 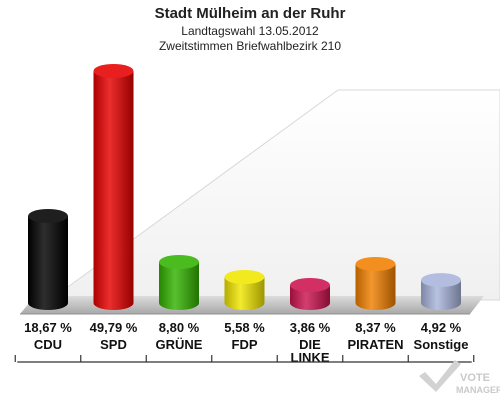 I want to click on bar-grüne, so click(x=179, y=282).